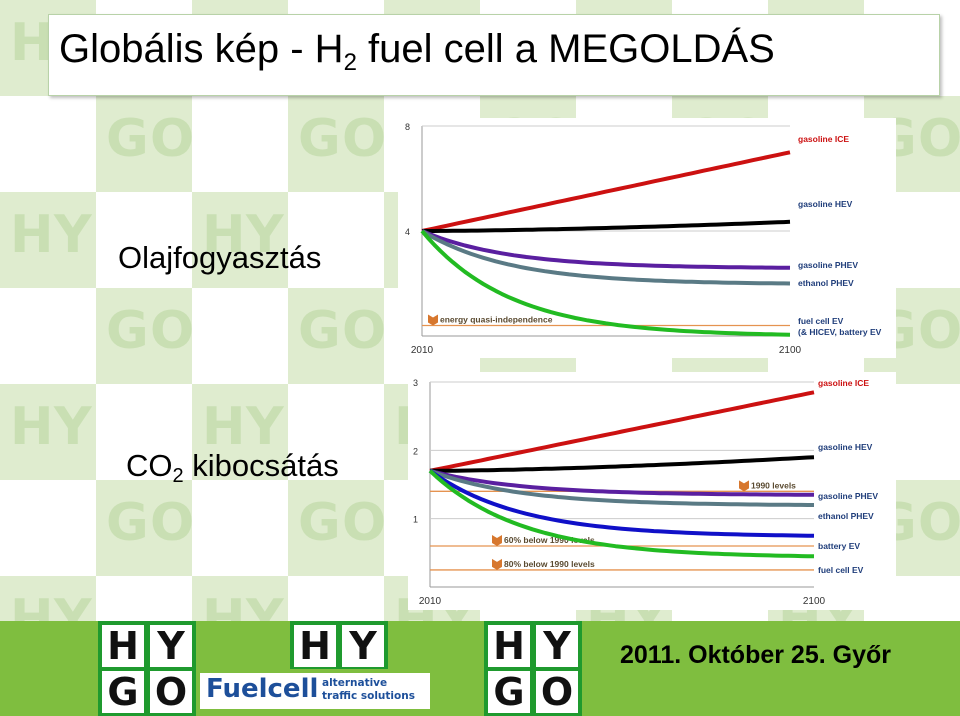 The image size is (960, 716). I want to click on fuelcell-brand: Fuelcell, so click(262, 689).